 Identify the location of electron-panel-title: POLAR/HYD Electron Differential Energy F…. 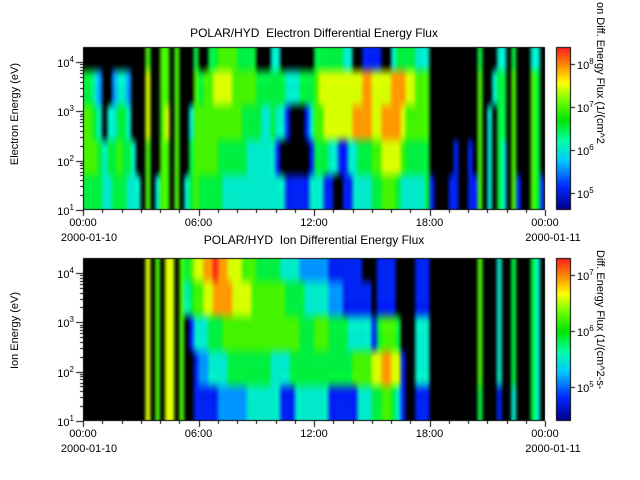
(314, 33).